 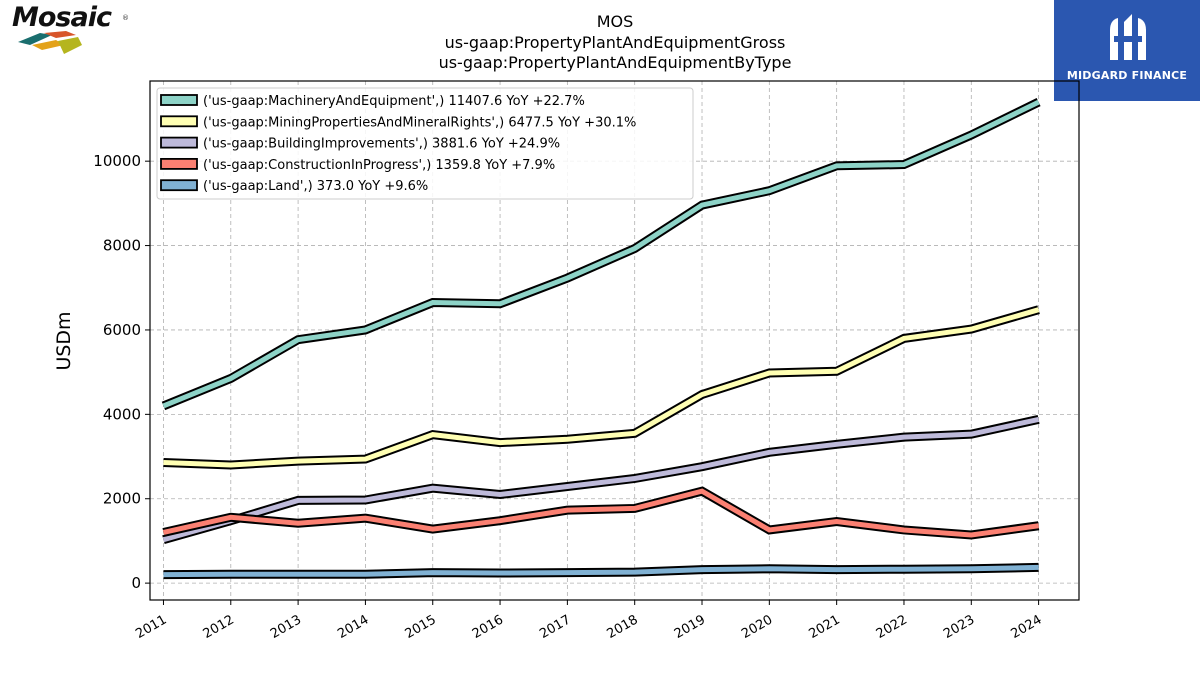 What do you see at coordinates (64, 340) in the screenshot?
I see `y-axis-label: USDm` at bounding box center [64, 340].